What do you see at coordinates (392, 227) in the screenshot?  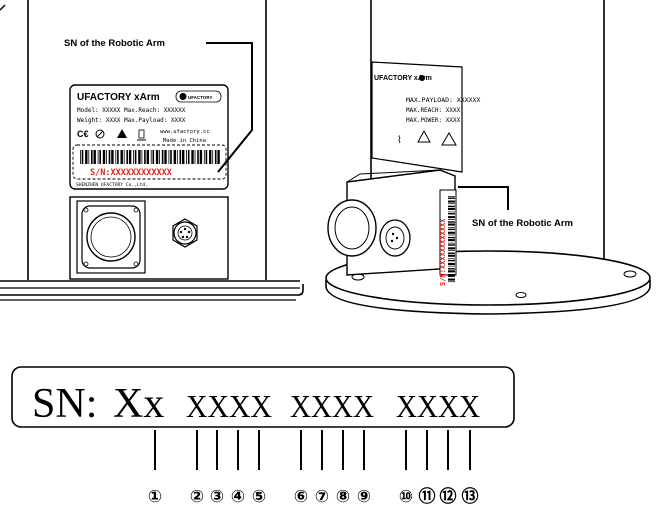 I see `connector-box: S/N:XXXXXXXXXXXX` at bounding box center [392, 227].